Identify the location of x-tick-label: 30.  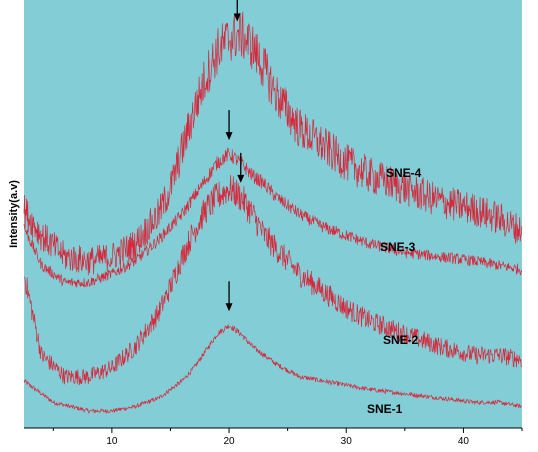
(347, 441).